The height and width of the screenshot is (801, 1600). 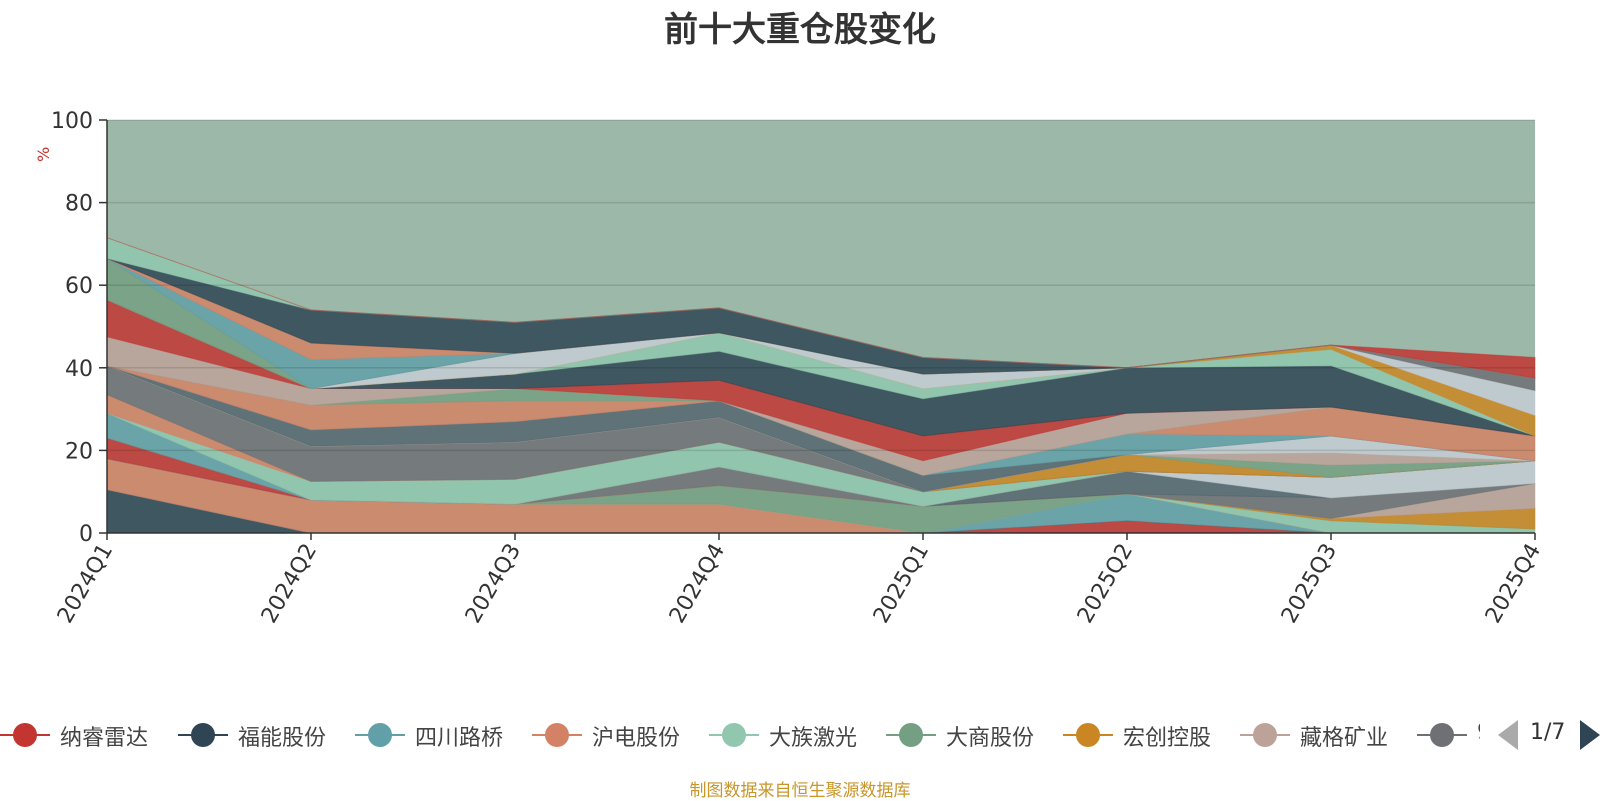 I want to click on legend-label: 沪电股份, so click(x=636, y=738).